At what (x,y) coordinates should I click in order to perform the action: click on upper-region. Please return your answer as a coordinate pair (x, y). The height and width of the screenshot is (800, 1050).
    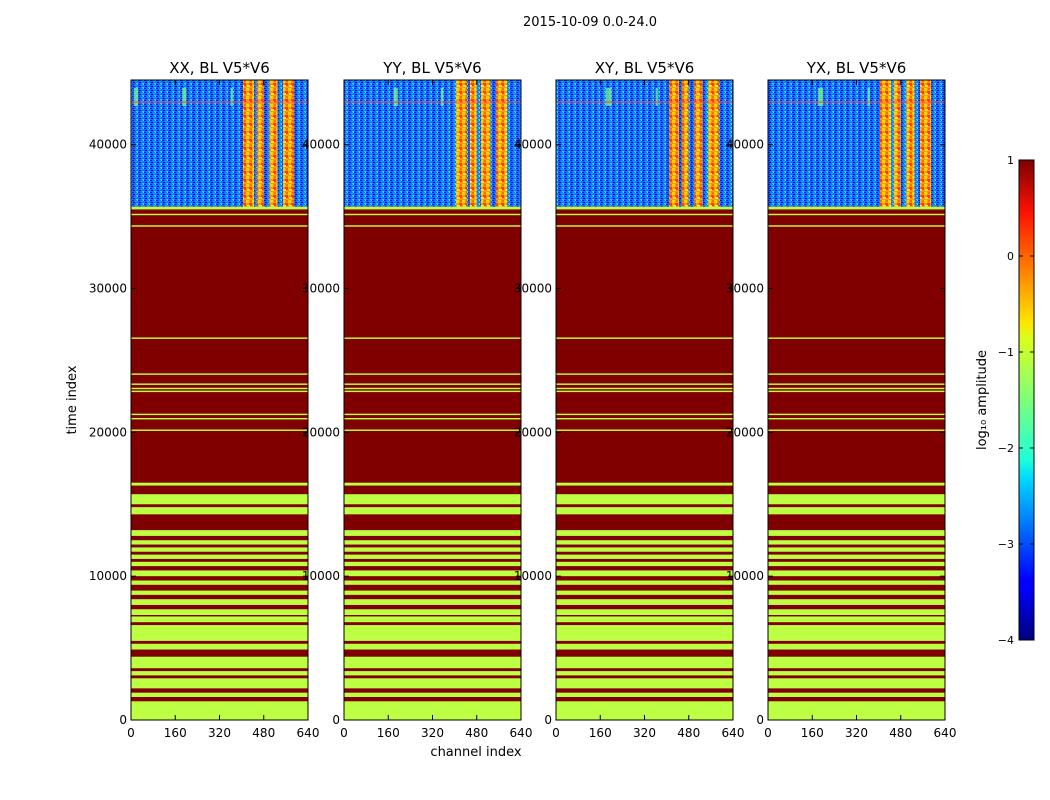
    Looking at the image, I should click on (856, 143).